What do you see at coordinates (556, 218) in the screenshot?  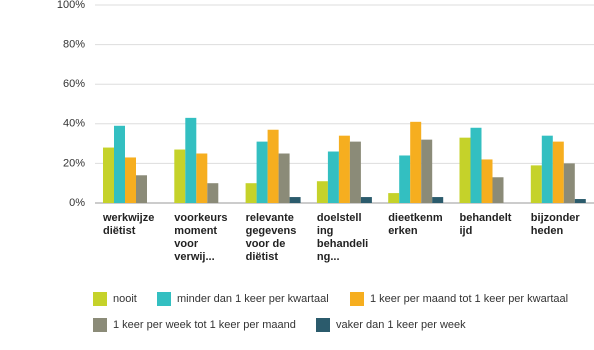 I see `x-tick-label: bijzonder` at bounding box center [556, 218].